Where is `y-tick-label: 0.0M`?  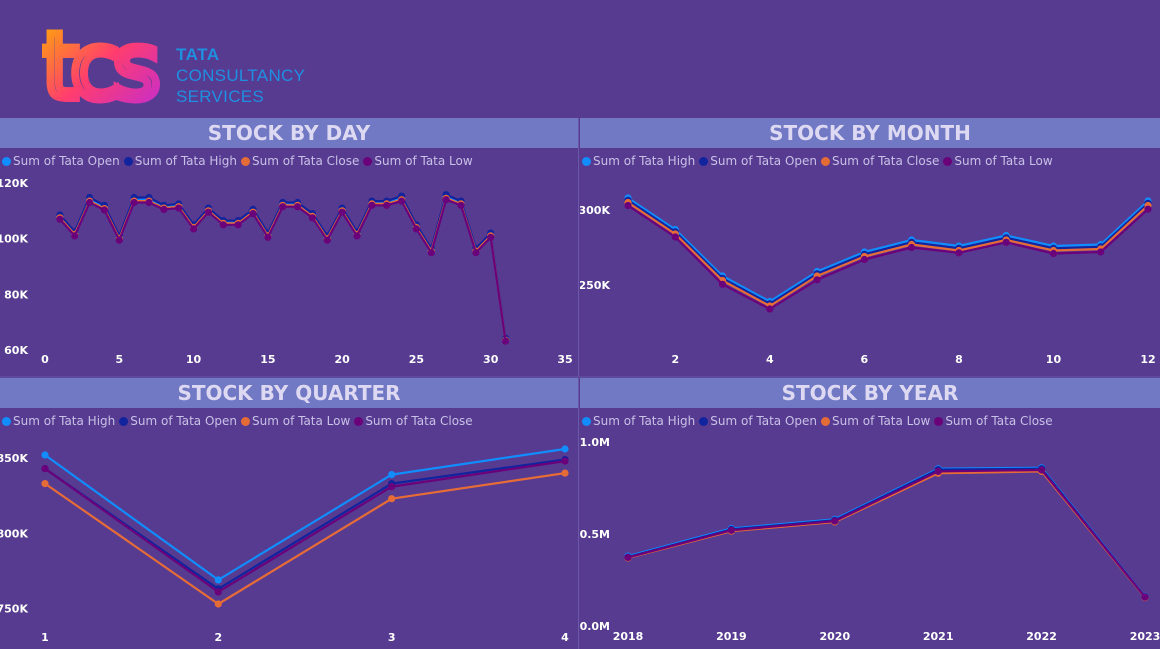
y-tick-label: 0.0M is located at coordinates (595, 626).